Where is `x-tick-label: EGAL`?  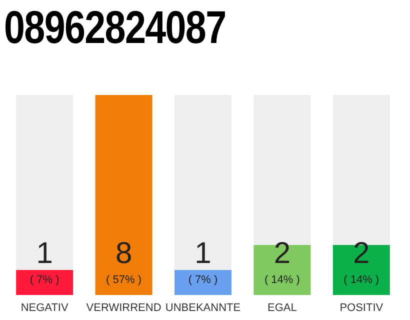
x-tick-label: EGAL is located at coordinates (282, 308).